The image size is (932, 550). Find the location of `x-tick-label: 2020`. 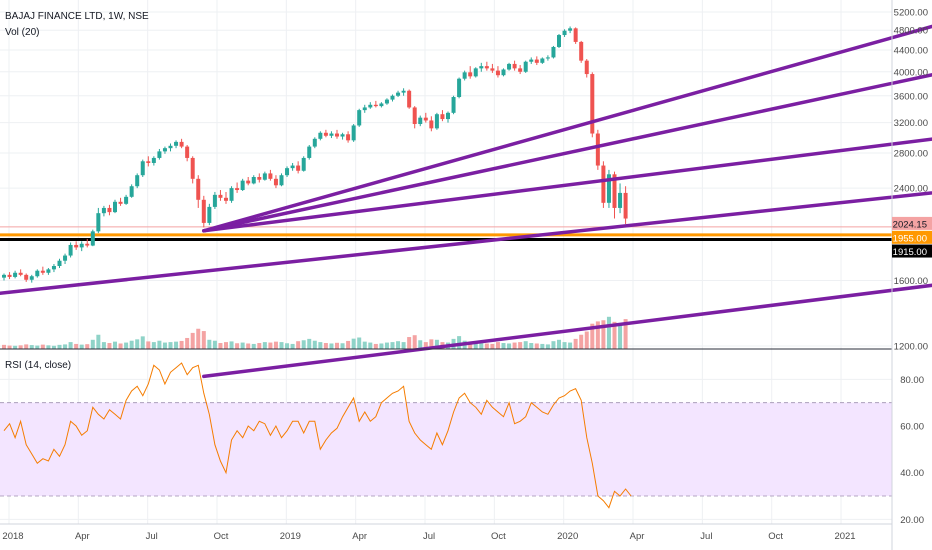

x-tick-label: 2020 is located at coordinates (567, 536).